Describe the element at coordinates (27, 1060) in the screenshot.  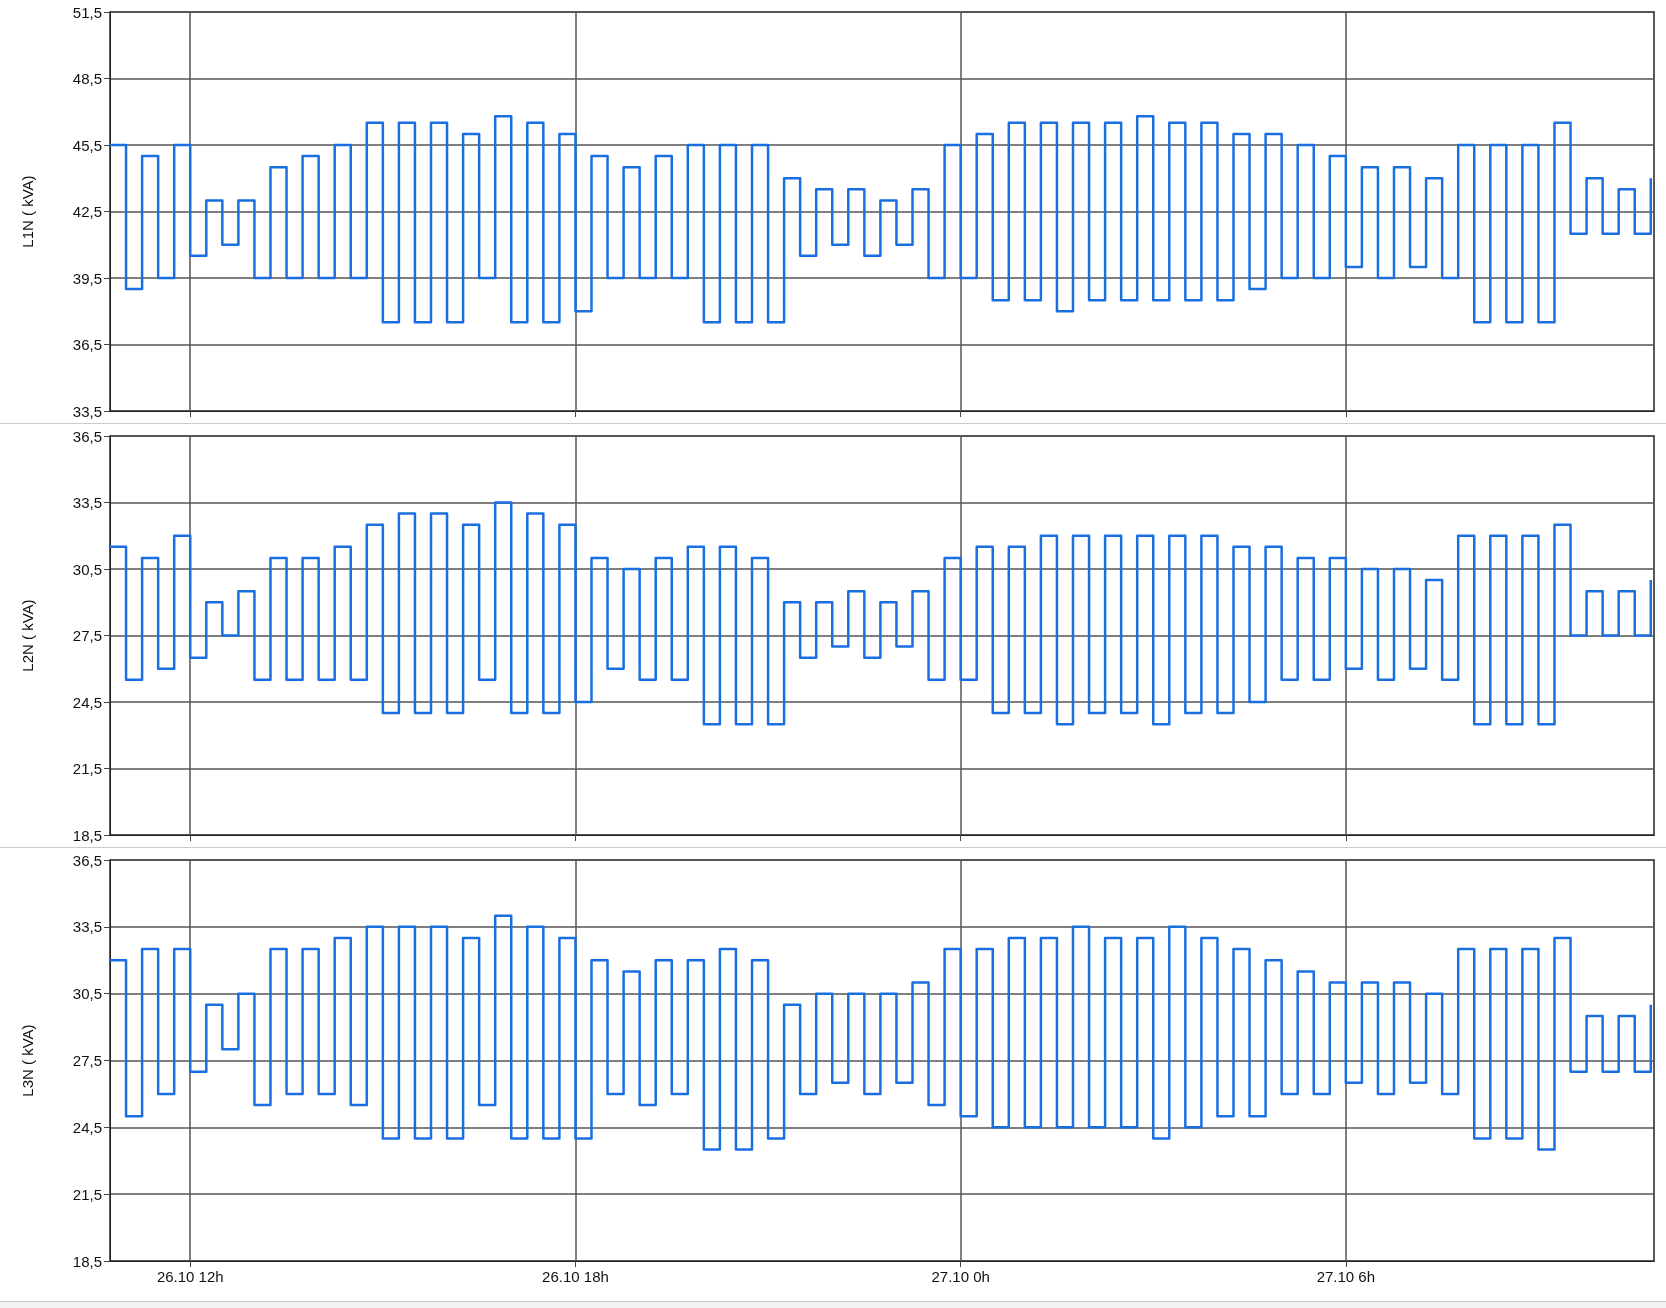
I see `y-axis-title: L3N ( kVA)` at that location.